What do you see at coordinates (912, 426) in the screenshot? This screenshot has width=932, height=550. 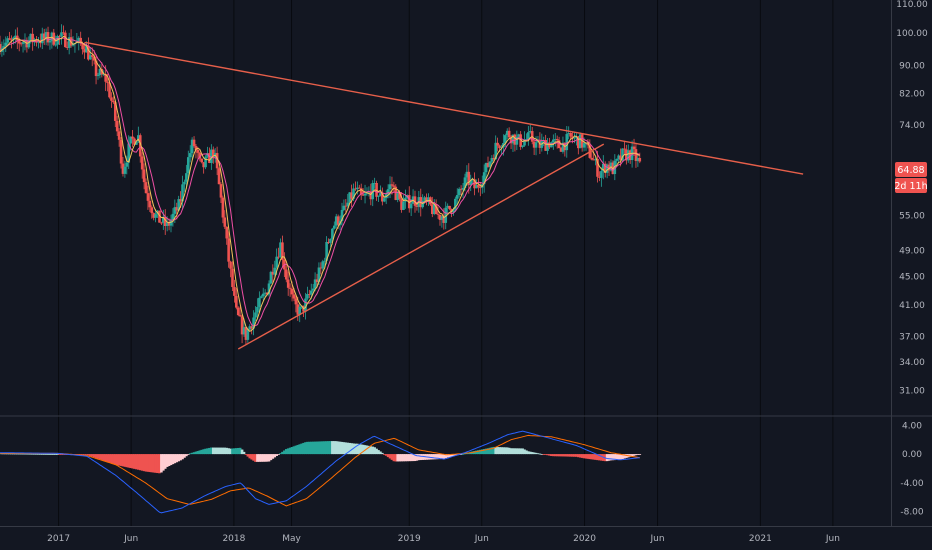 I see `macd-tick-label: 4.00` at bounding box center [912, 426].